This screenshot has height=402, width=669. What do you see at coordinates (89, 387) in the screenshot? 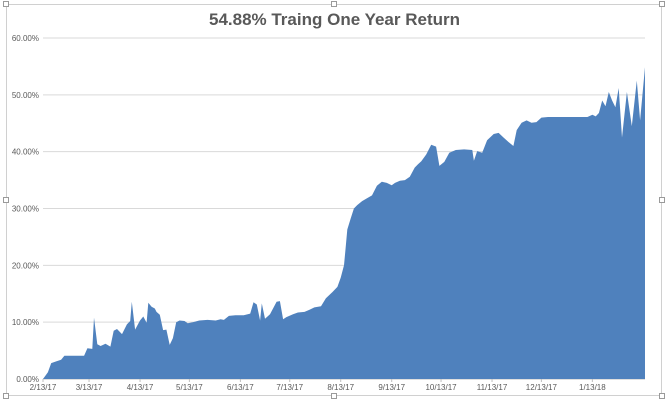
I see `x-tick-label: 3/13/17` at bounding box center [89, 387].